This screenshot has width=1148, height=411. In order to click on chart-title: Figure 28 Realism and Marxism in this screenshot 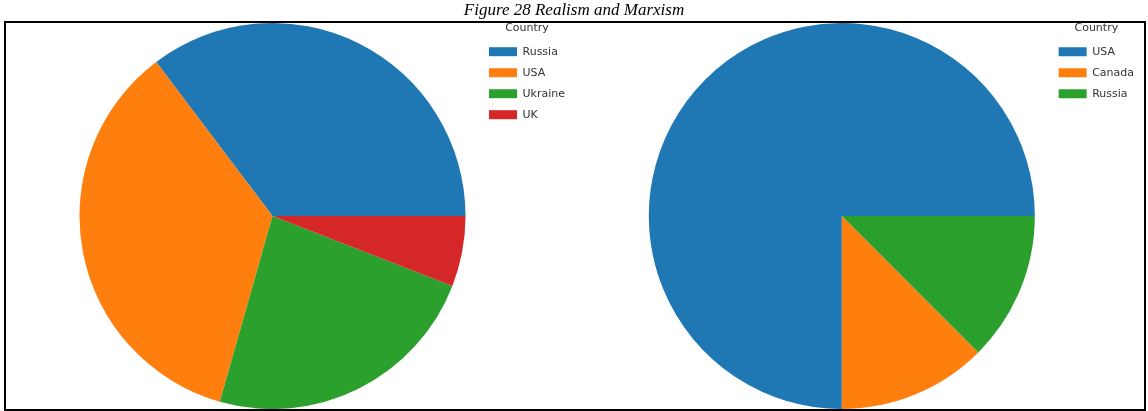, I will do `click(574, 10)`.